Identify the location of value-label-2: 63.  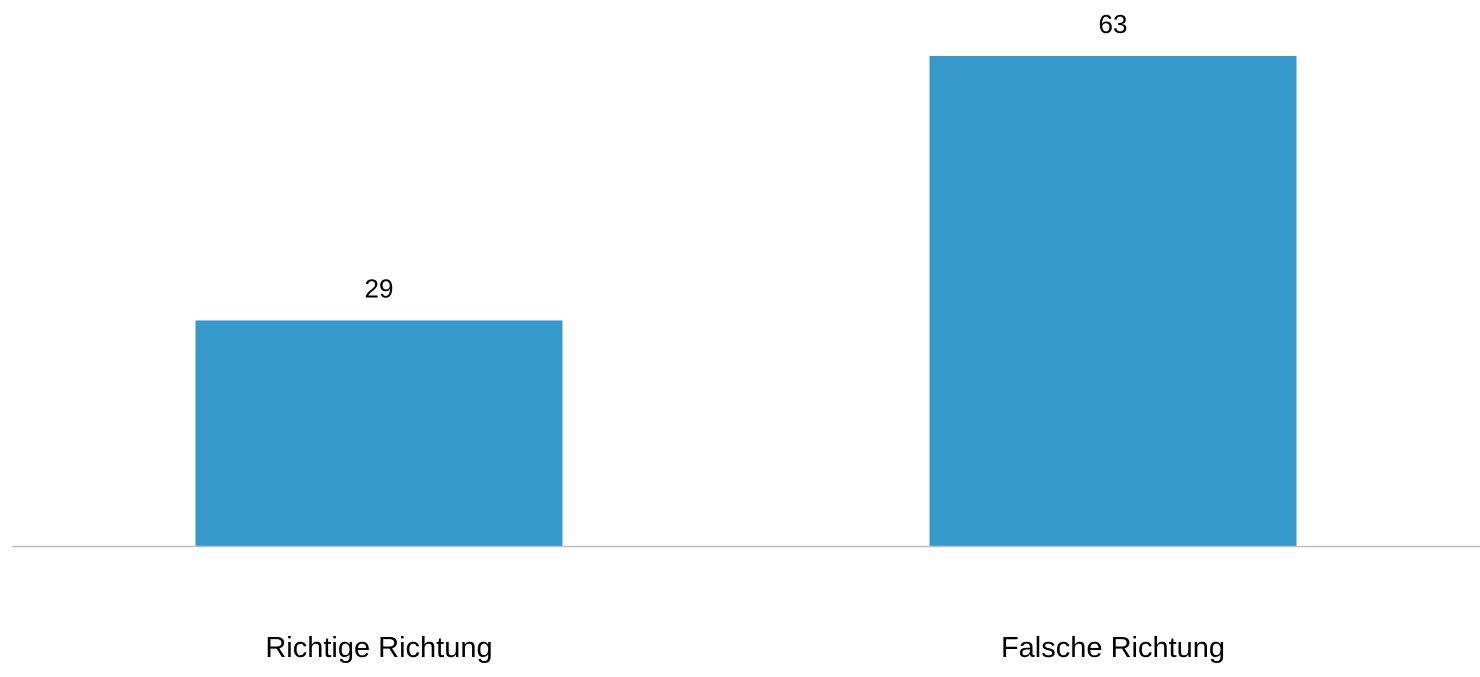
(1113, 24).